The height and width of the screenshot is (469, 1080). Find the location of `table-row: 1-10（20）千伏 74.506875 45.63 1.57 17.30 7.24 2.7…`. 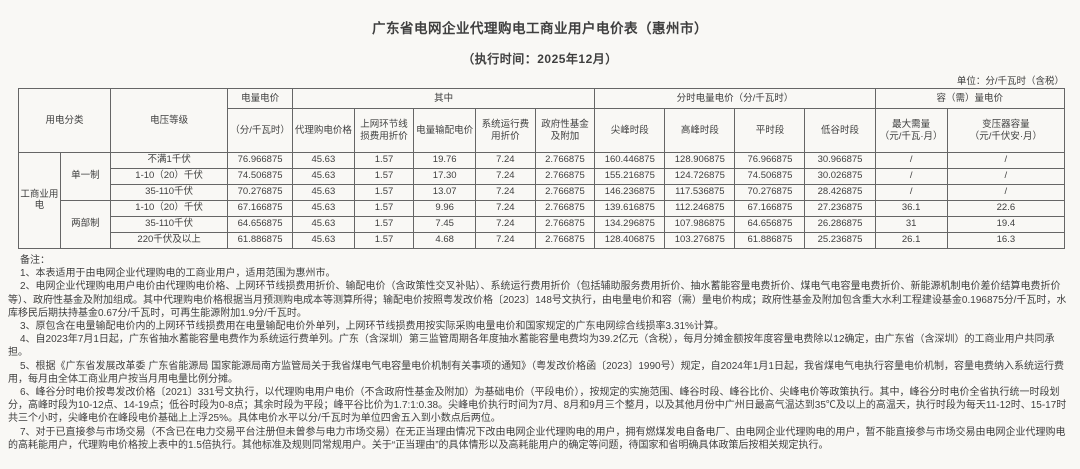

table-row: 1-10（20）千伏 74.506875 45.63 1.57 17.30 7.24 2.7… is located at coordinates (542, 176).